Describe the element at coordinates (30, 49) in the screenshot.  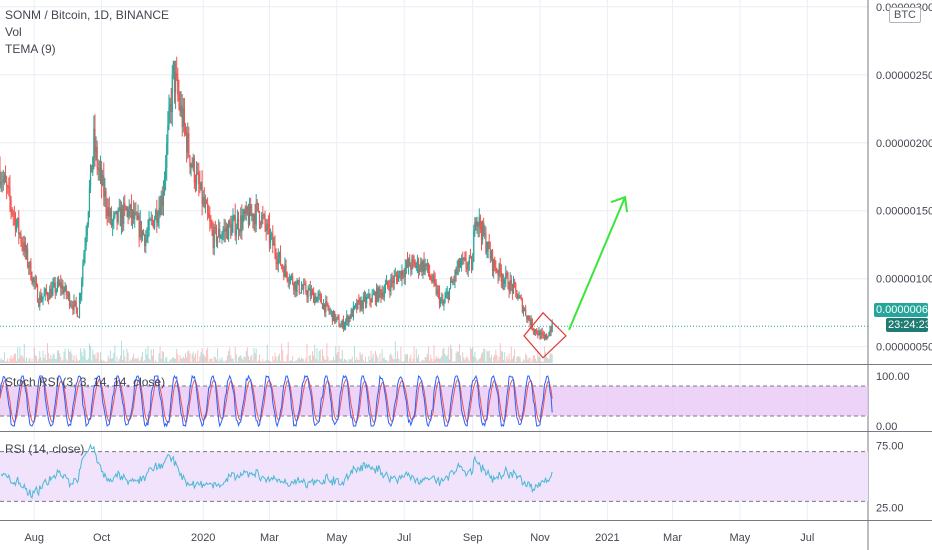
I see `tema-indicator-label: TEMA (9)` at that location.